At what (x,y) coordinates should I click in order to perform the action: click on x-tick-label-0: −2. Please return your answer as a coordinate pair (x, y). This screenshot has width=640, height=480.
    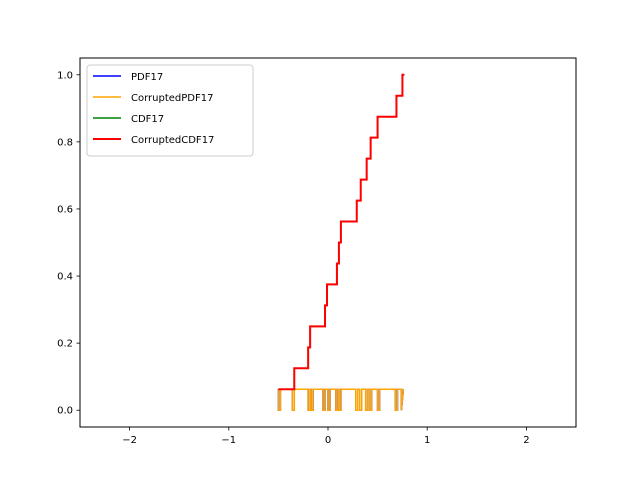
    Looking at the image, I should click on (129, 440).